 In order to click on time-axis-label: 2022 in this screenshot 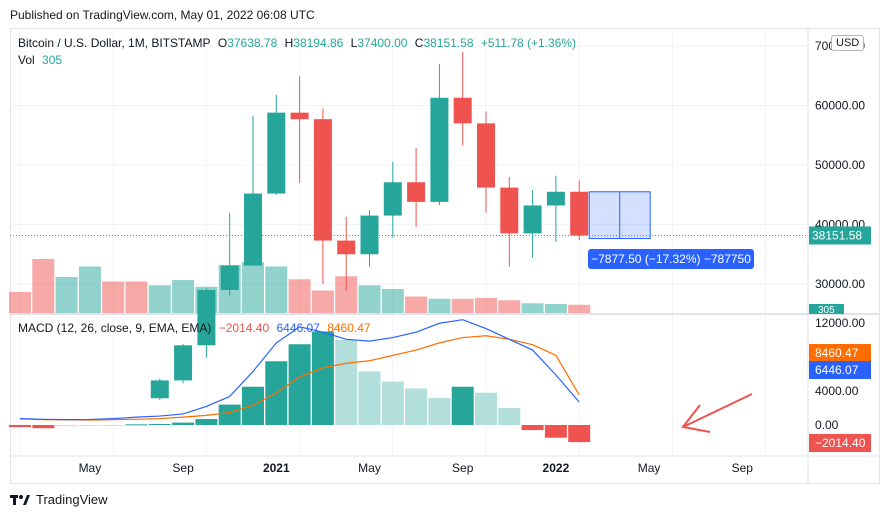, I will do `click(556, 468)`.